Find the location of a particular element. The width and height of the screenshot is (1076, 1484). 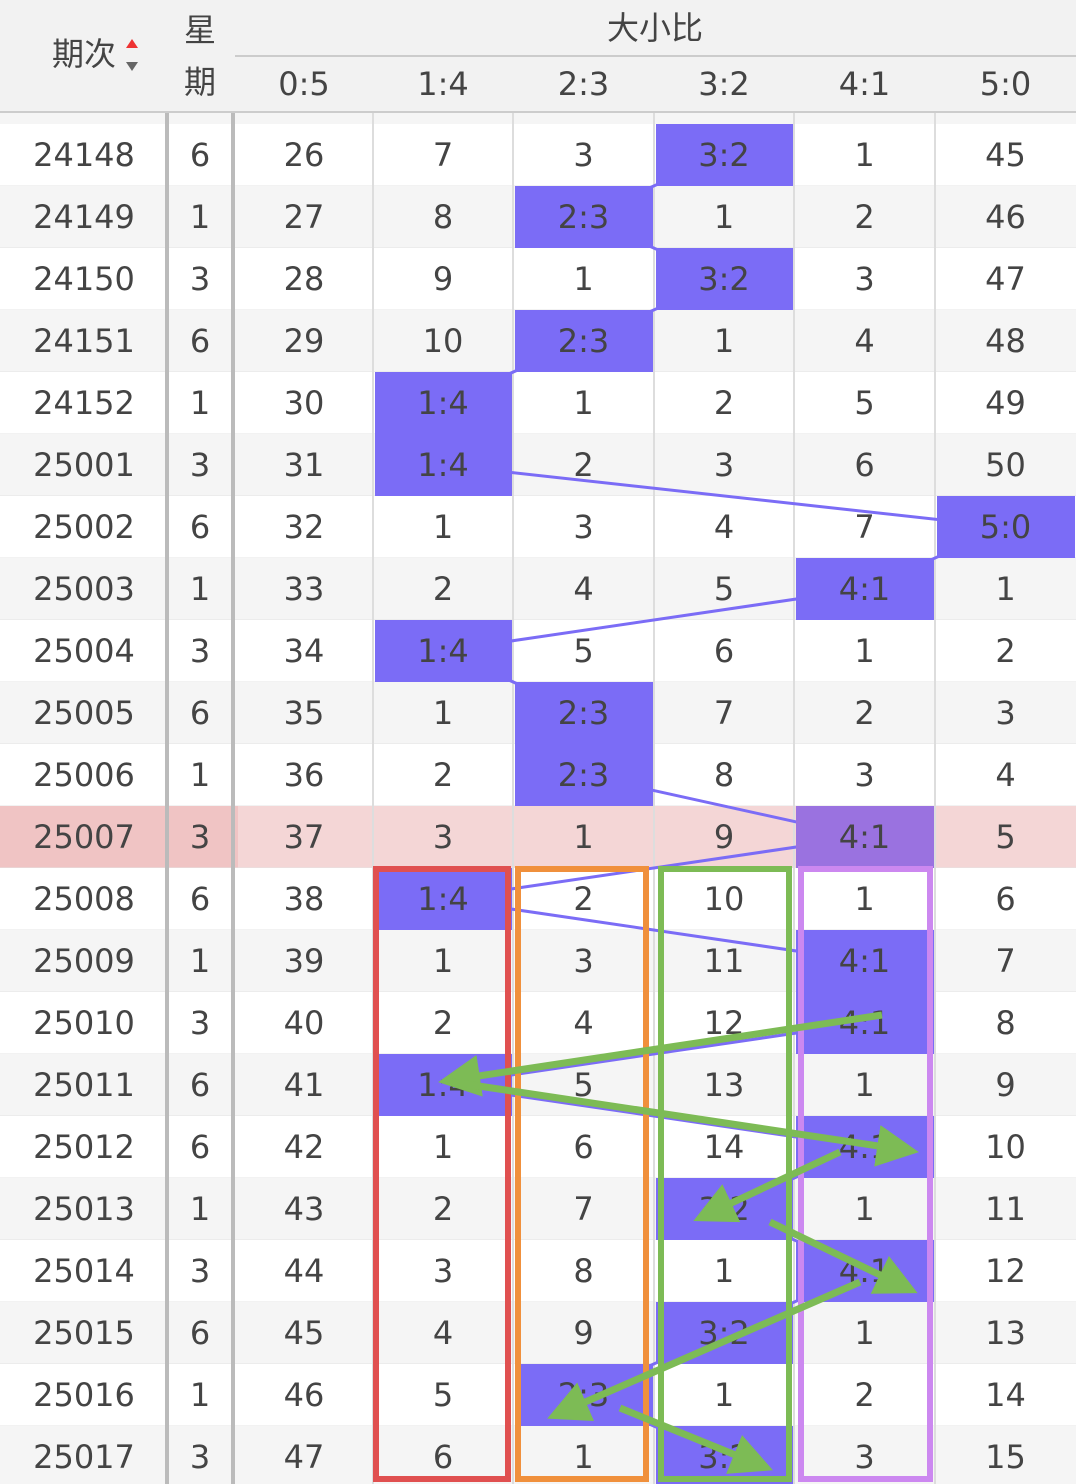

sort-up is located at coordinates (132, 43).